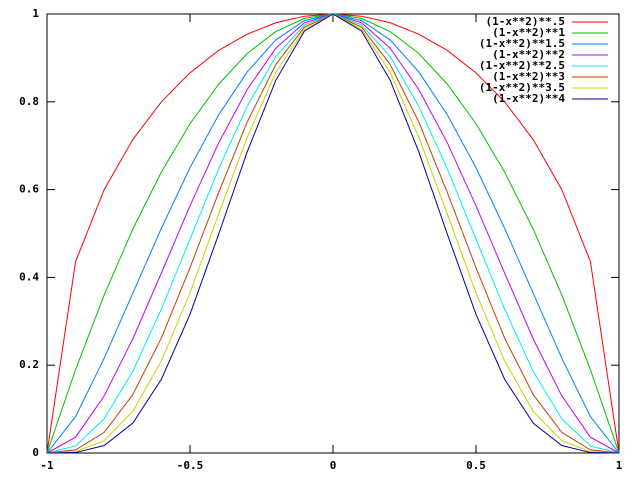 The width and height of the screenshot is (640, 480). I want to click on legend-label: (1-x**2)**2.5, so click(522, 65).